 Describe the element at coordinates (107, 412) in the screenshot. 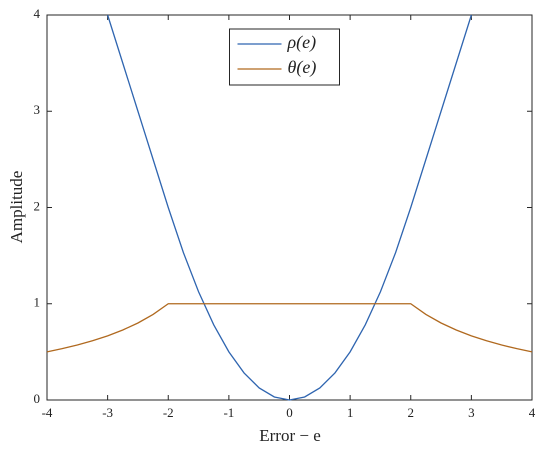

I see `x-tick-label: -3` at that location.